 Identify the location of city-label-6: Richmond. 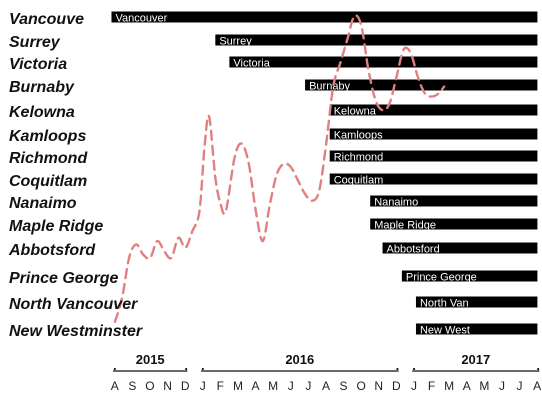
(48, 158).